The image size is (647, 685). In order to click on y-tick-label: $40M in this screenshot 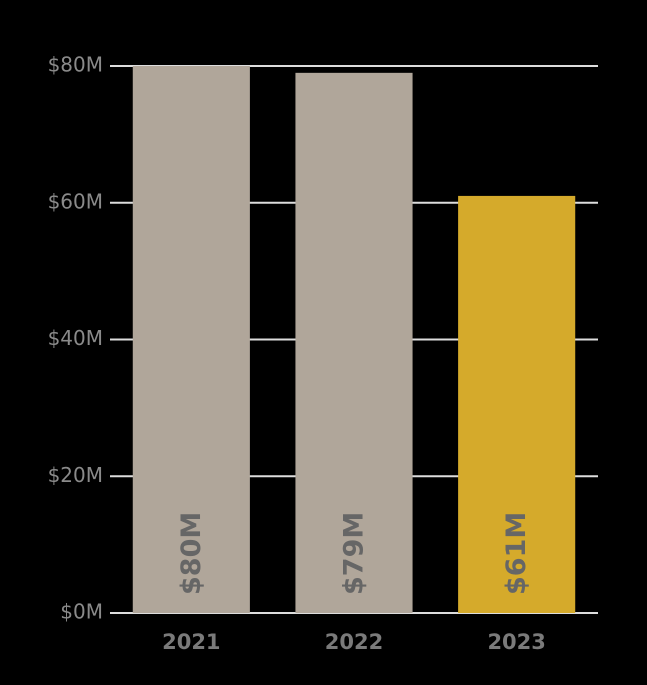, I will do `click(75, 338)`.